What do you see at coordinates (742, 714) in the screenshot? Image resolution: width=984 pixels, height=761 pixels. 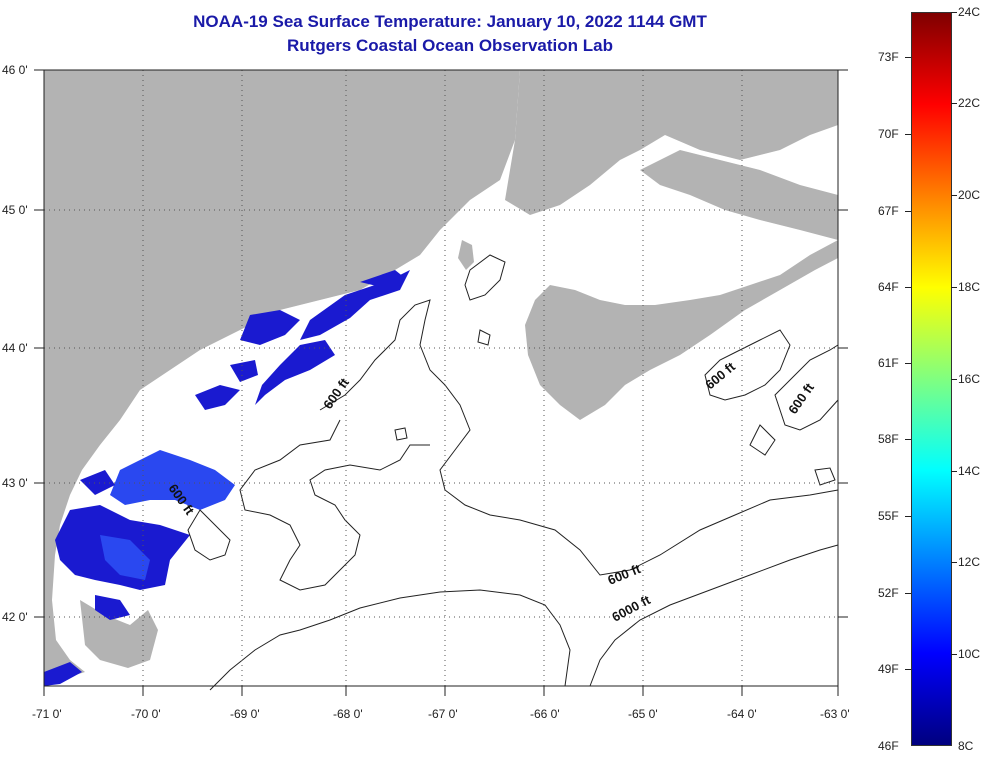 I see `lon-label: -64 0'` at bounding box center [742, 714].